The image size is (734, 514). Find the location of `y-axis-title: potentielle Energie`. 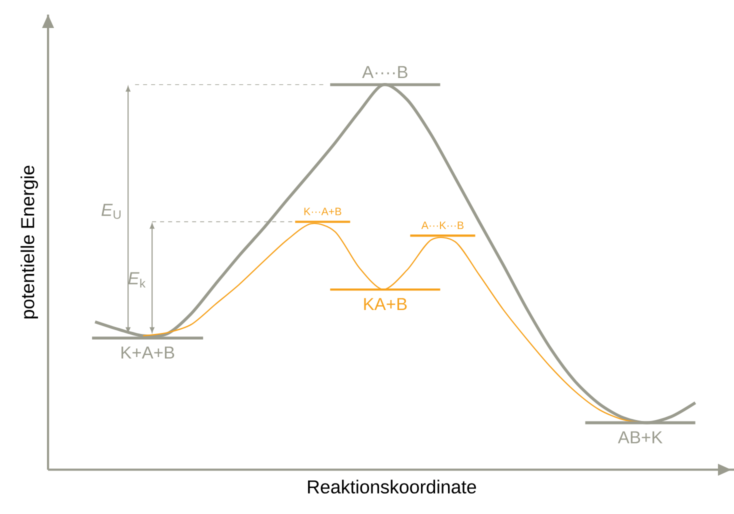

y-axis-title: potentielle Energie is located at coordinates (29, 242).